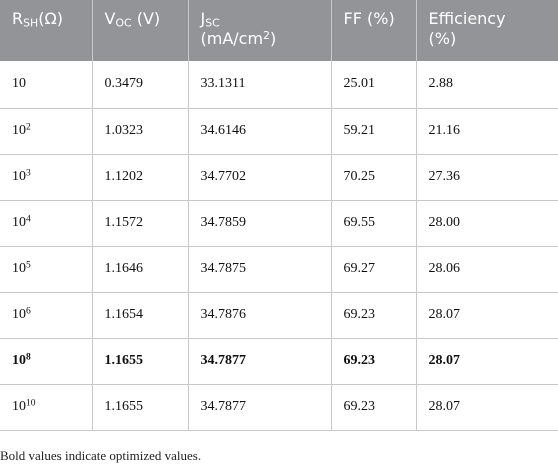 The image size is (558, 465). I want to click on cell-jsc: 34.6146, so click(260, 131).